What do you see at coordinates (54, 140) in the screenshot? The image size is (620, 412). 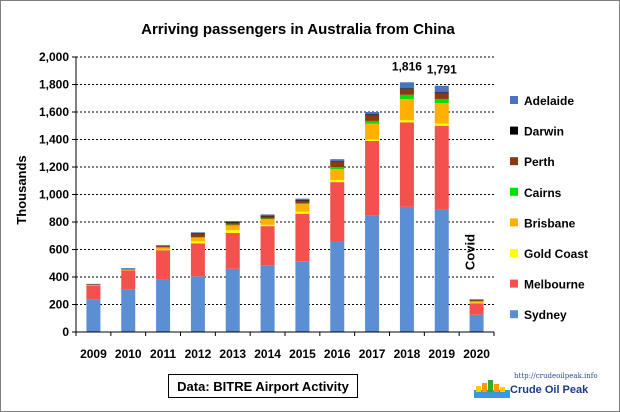 I see `y-tick-label: 1,400` at bounding box center [54, 140].